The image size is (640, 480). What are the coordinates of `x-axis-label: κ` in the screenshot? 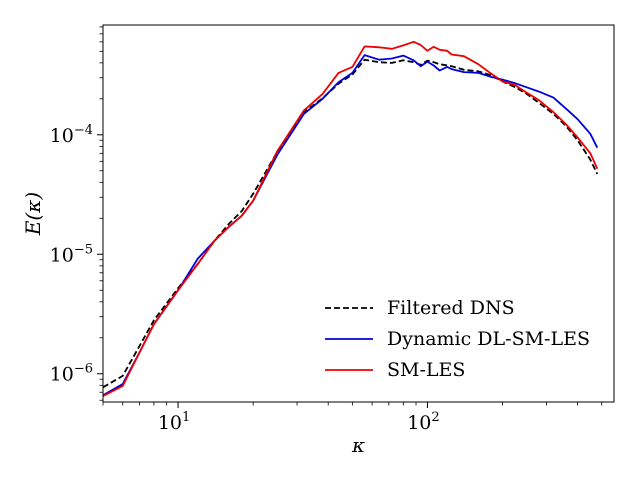 It's located at (358, 445).